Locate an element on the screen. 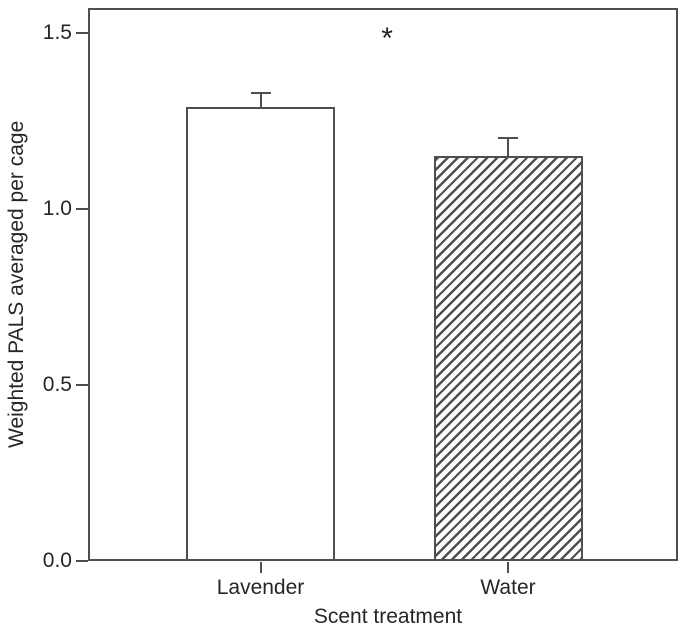 Image resolution: width=685 pixels, height=630 pixels. error-bar-cap-lavender is located at coordinates (260, 92).